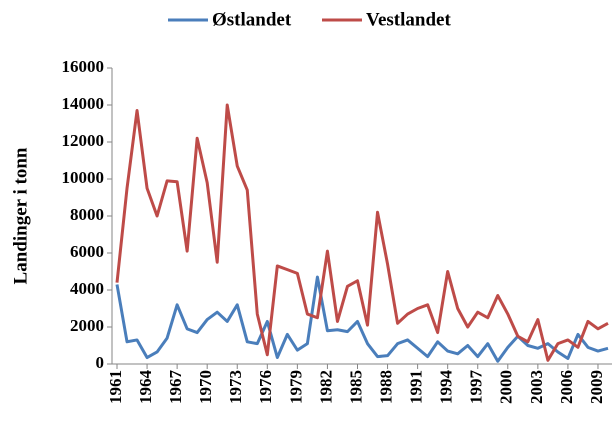 The width and height of the screenshot is (612, 432). What do you see at coordinates (83, 103) in the screenshot?
I see `y-tick-label: 14000` at bounding box center [83, 103].